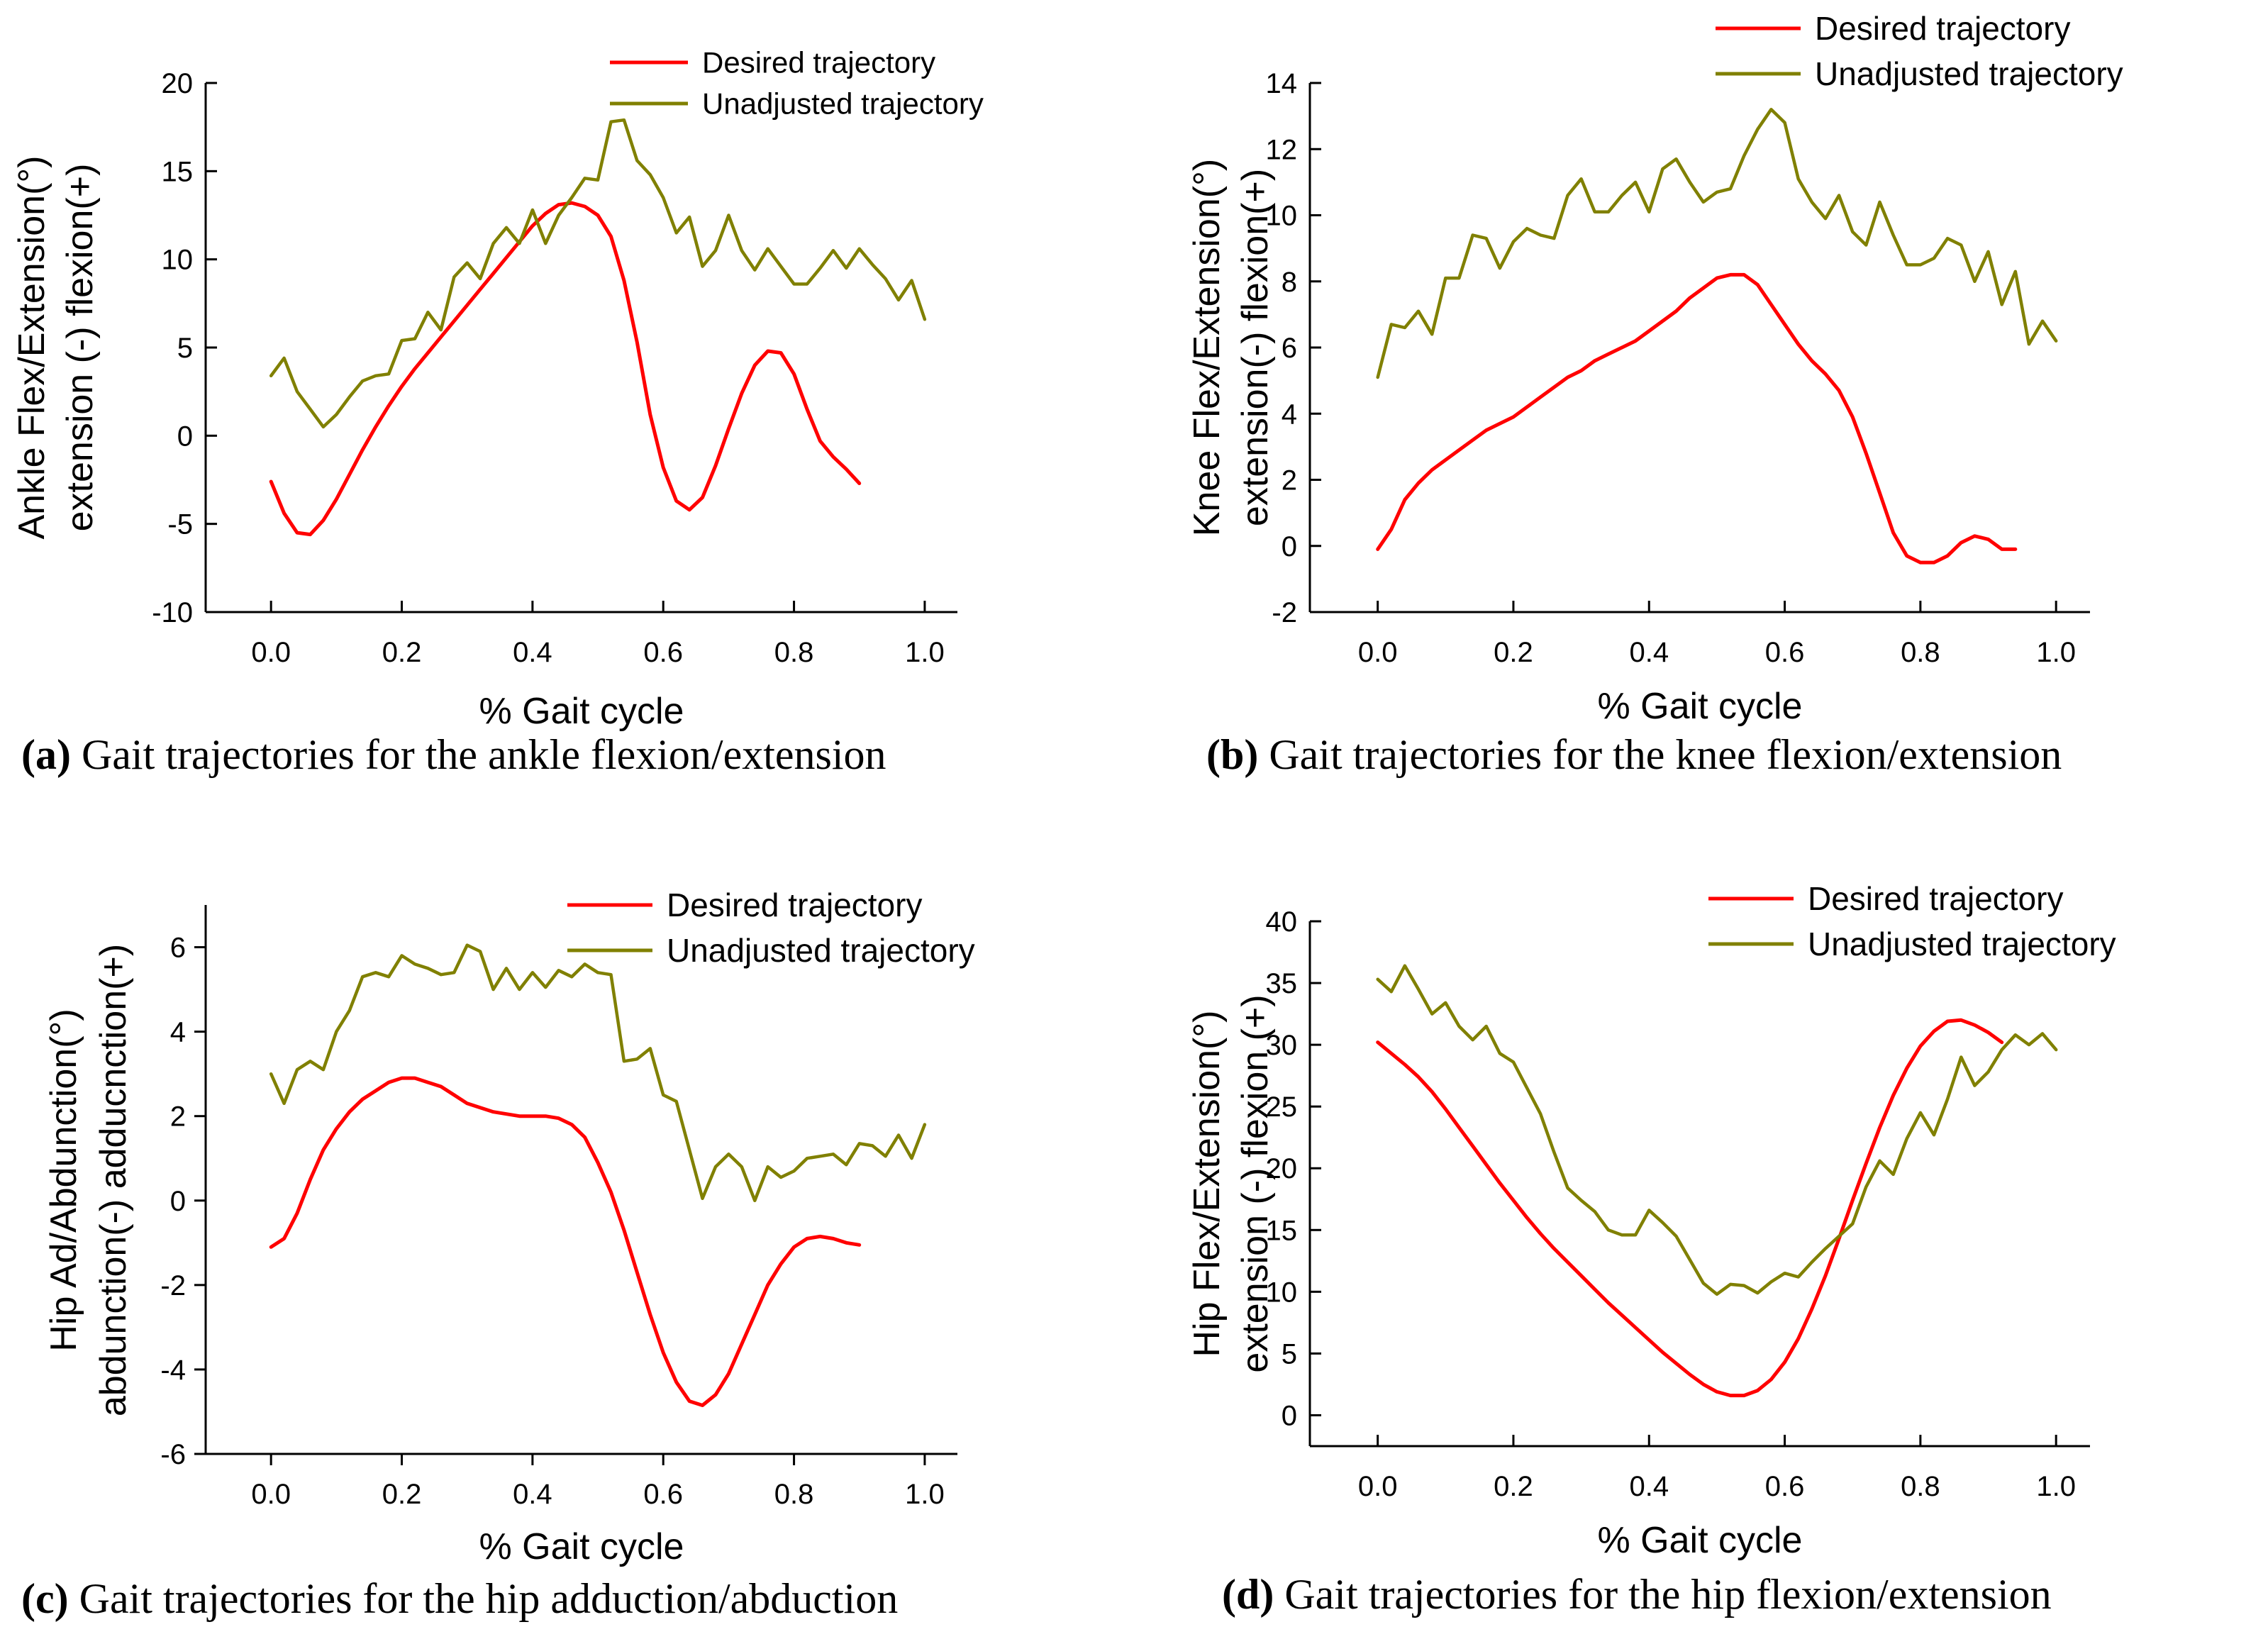  What do you see at coordinates (1207, 347) in the screenshot?
I see `y-axis-label-line1: Knee Flex/Extension(°)` at bounding box center [1207, 347].